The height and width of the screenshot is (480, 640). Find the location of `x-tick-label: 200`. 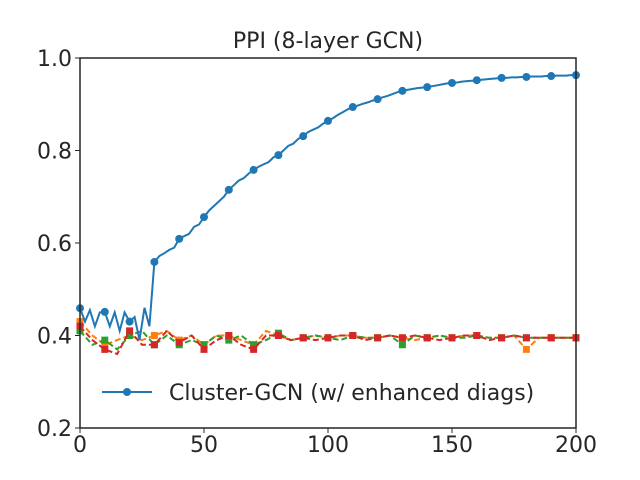

x-tick-label: 200 is located at coordinates (576, 445).